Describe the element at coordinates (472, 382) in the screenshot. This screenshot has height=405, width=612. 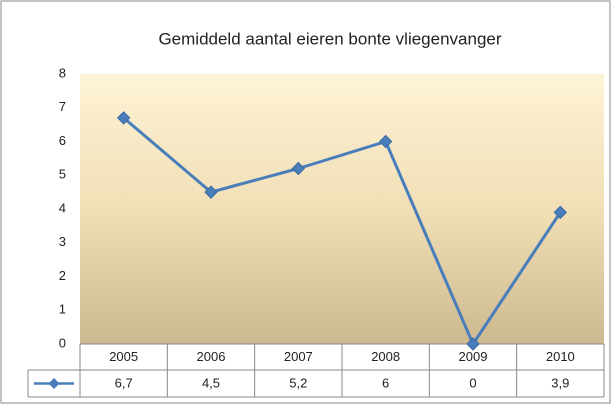
I see `table-value: 0` at that location.